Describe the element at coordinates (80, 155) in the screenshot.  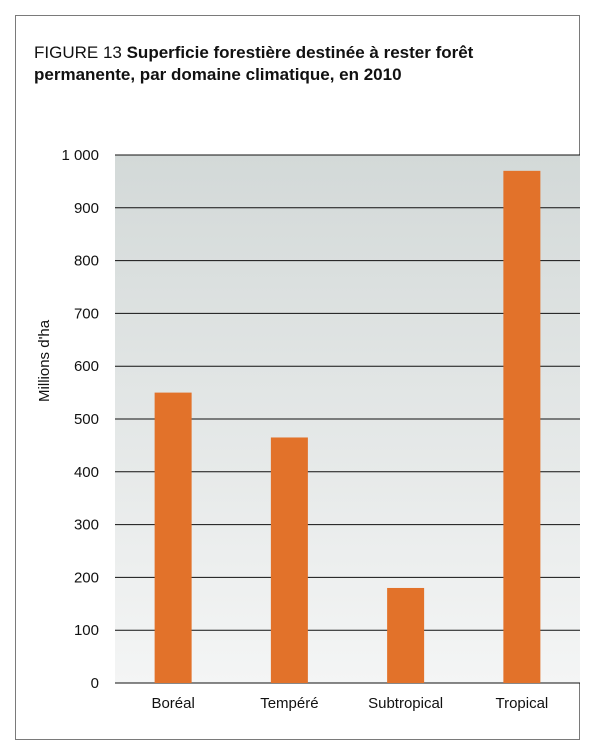
I see `y-tick-label: 1 000` at that location.